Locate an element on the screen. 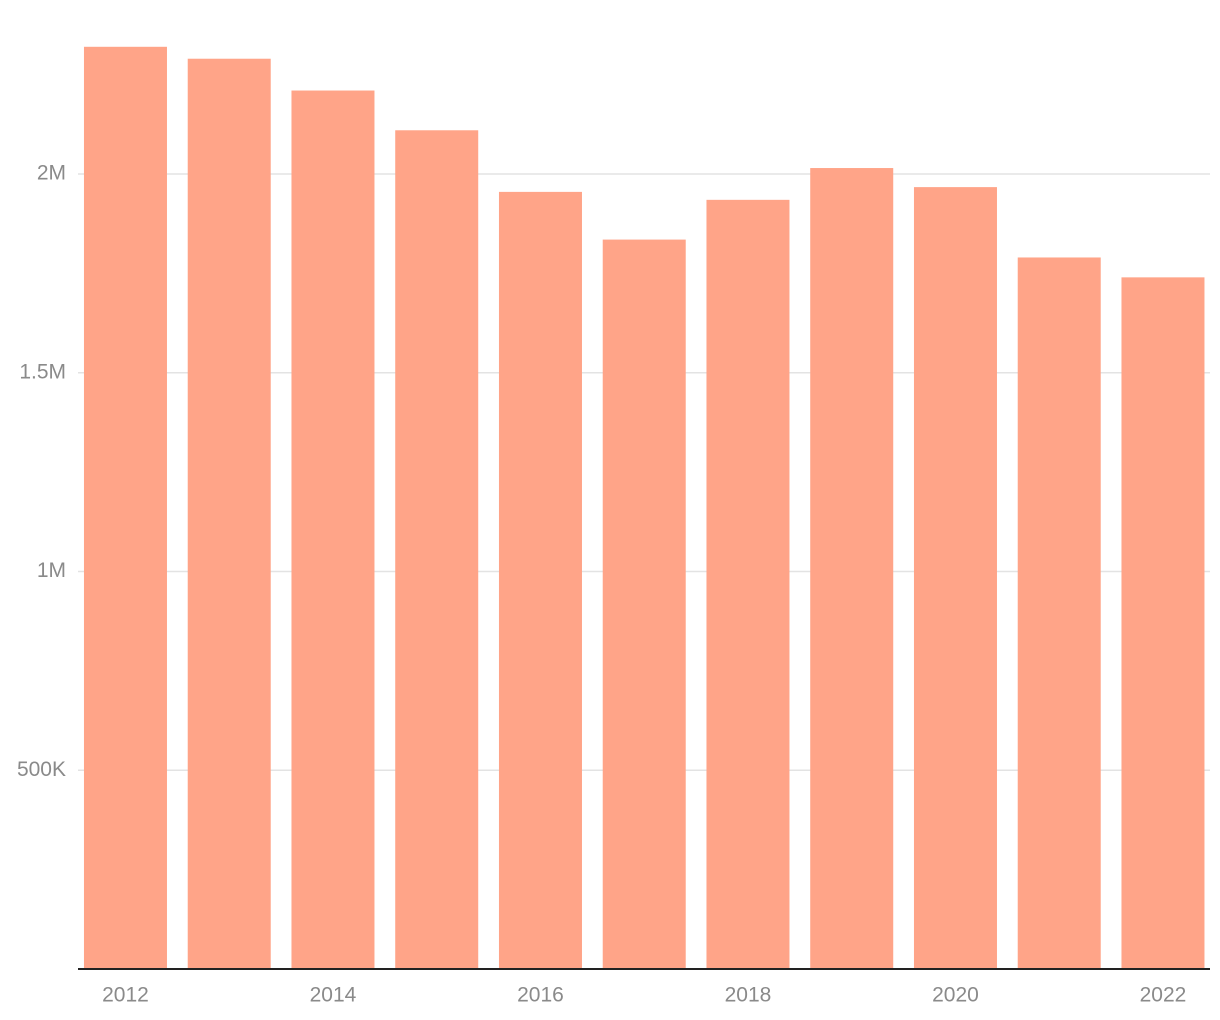  x-tick-label: 2022 is located at coordinates (1163, 995).